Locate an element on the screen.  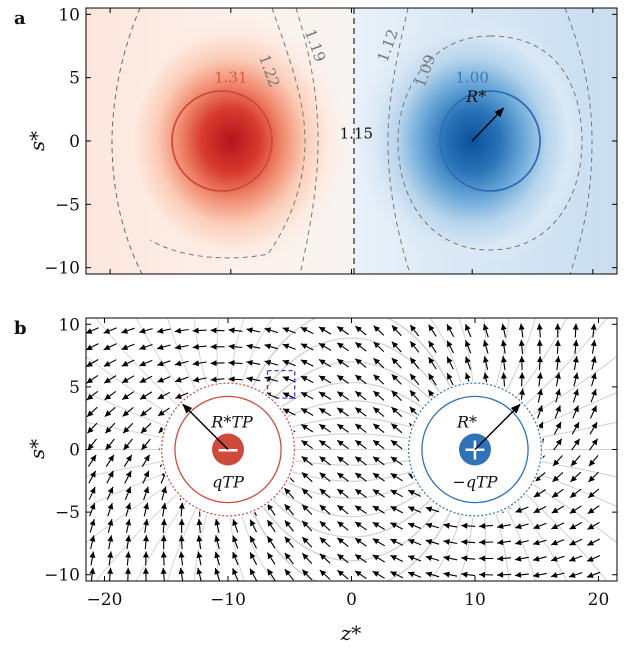
panel-a-label: a is located at coordinates (20, 18).